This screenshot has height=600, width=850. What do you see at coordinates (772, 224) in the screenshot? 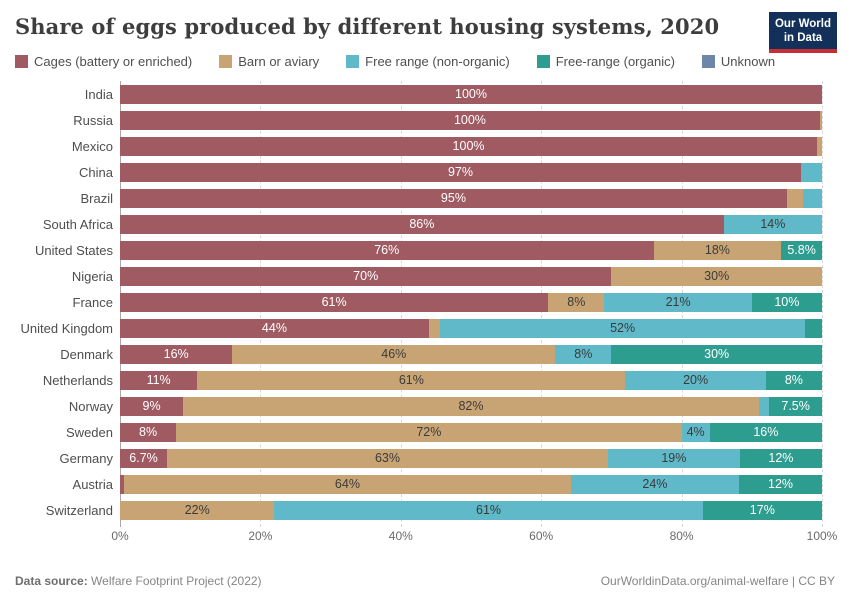
I see `bar-segment-free: 14%` at bounding box center [772, 224].